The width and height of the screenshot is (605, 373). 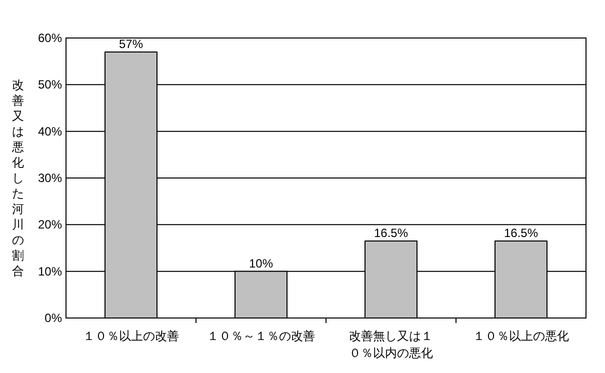 I want to click on x-tick-label: １０％以上の改善, so click(x=131, y=336).